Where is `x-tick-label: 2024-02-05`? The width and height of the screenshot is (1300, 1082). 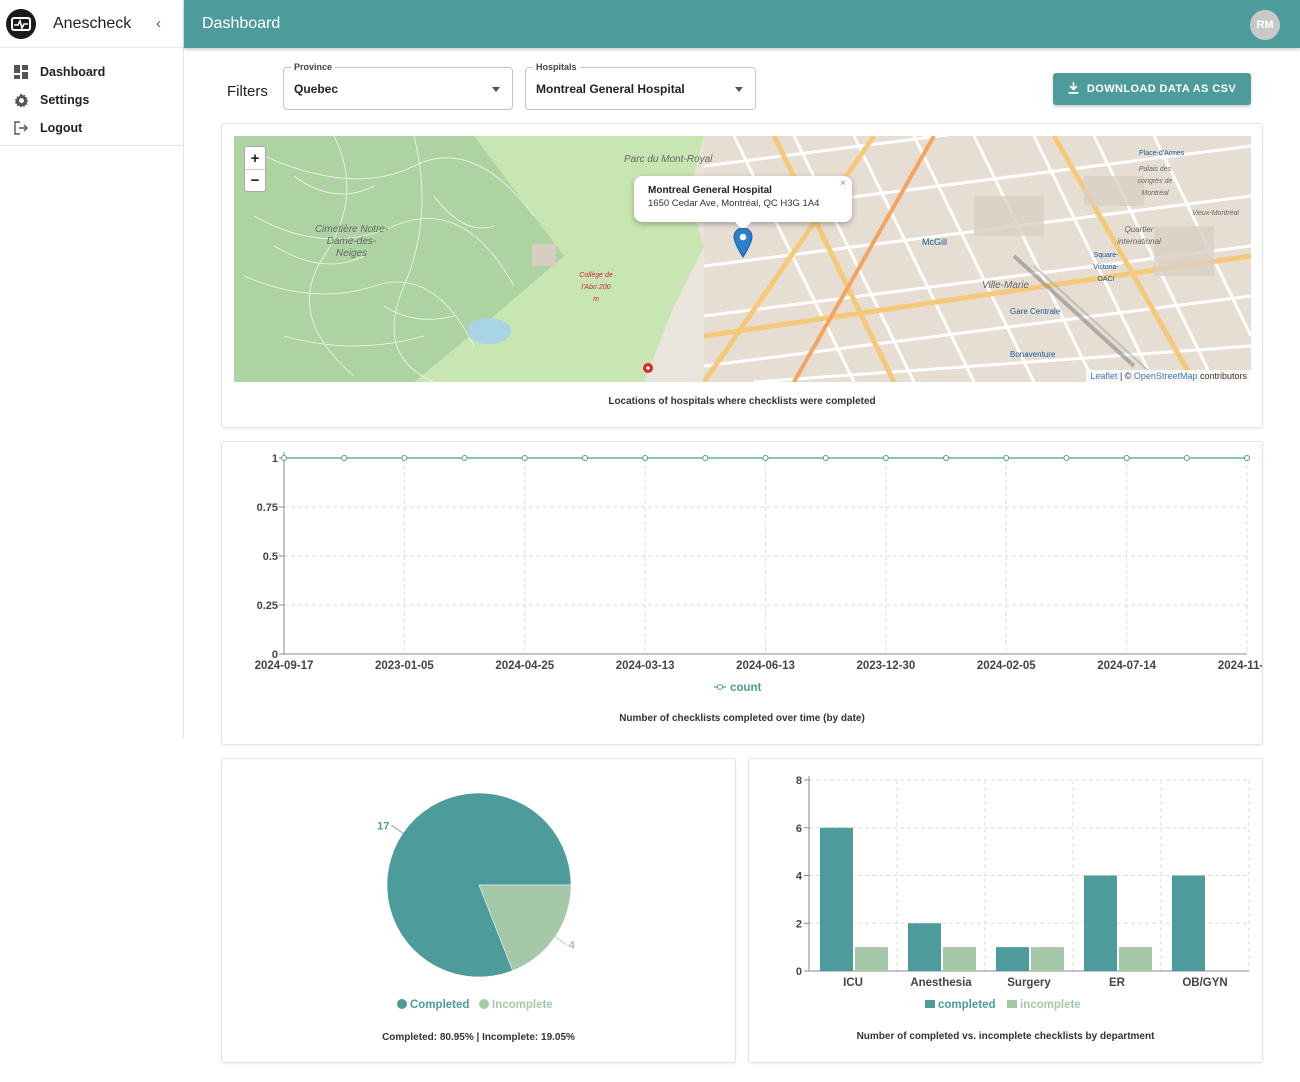 x-tick-label: 2024-02-05 is located at coordinates (1006, 666).